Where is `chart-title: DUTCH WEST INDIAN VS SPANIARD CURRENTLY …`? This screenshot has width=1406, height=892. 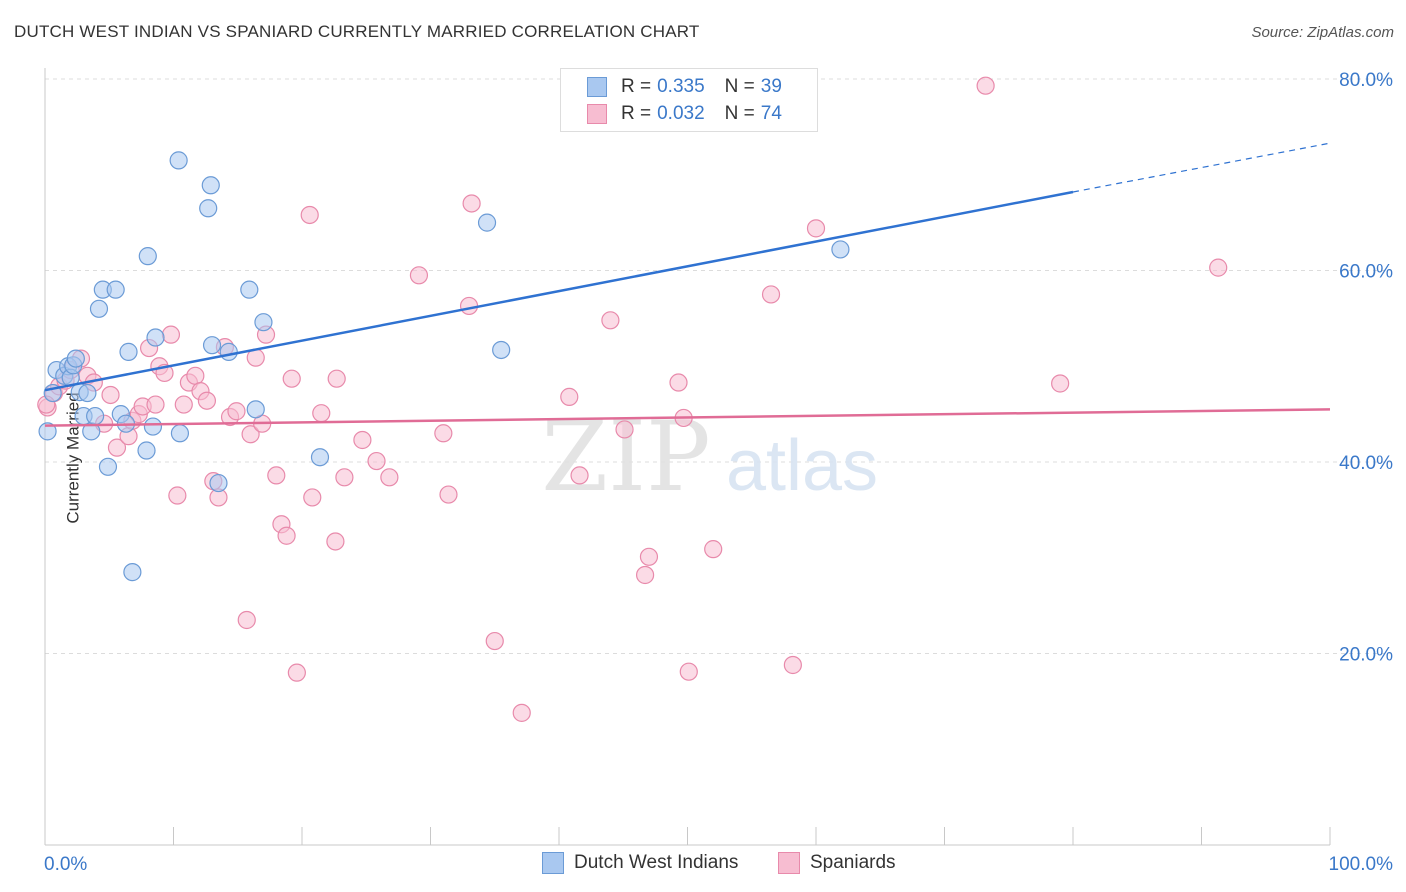 chart-title: DUTCH WEST INDIAN VS SPANIARD CURRENTLY … is located at coordinates (357, 31).